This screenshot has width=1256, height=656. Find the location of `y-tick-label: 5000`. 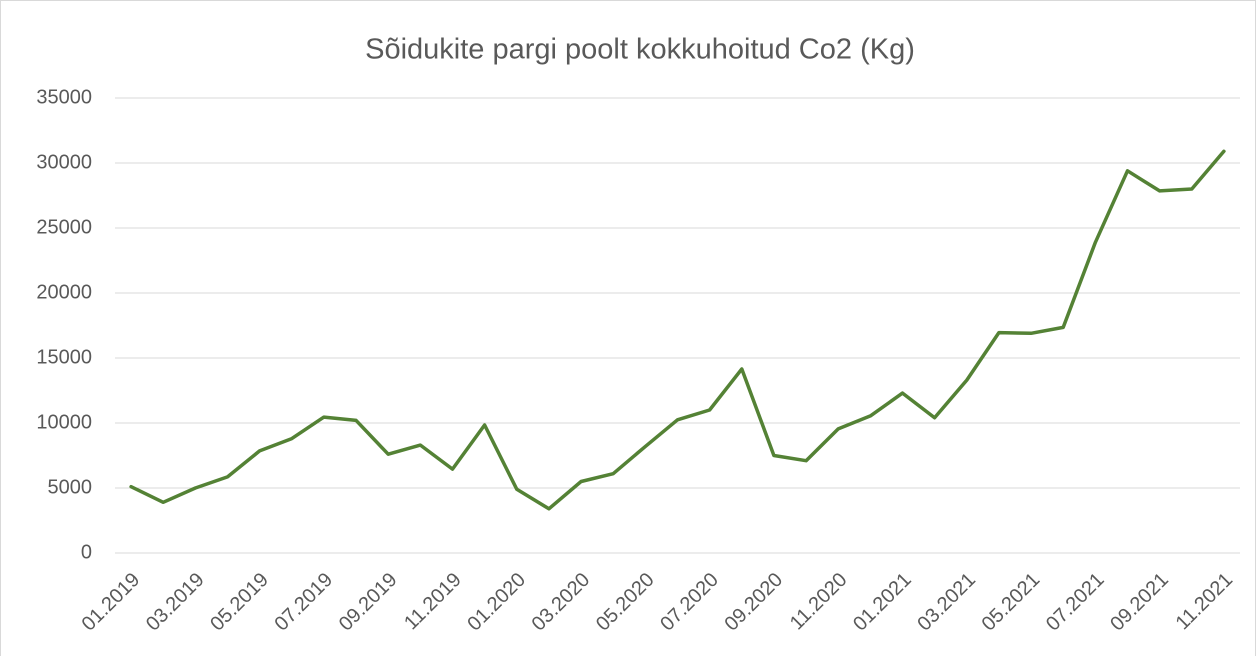

y-tick-label: 5000 is located at coordinates (70, 487).